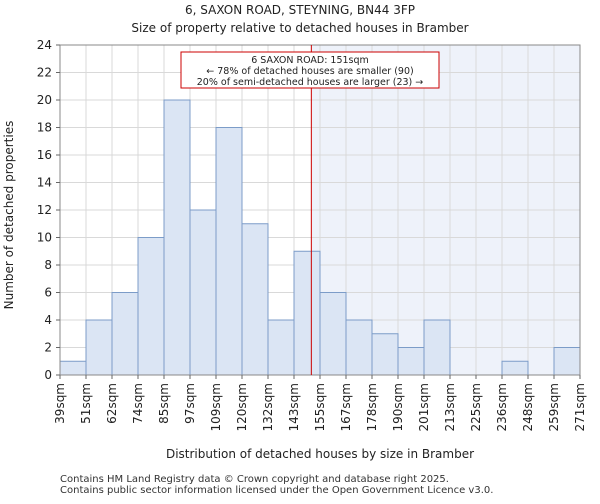  What do you see at coordinates (44, 155) in the screenshot?
I see `y-tick-label: 16` at bounding box center [44, 155].